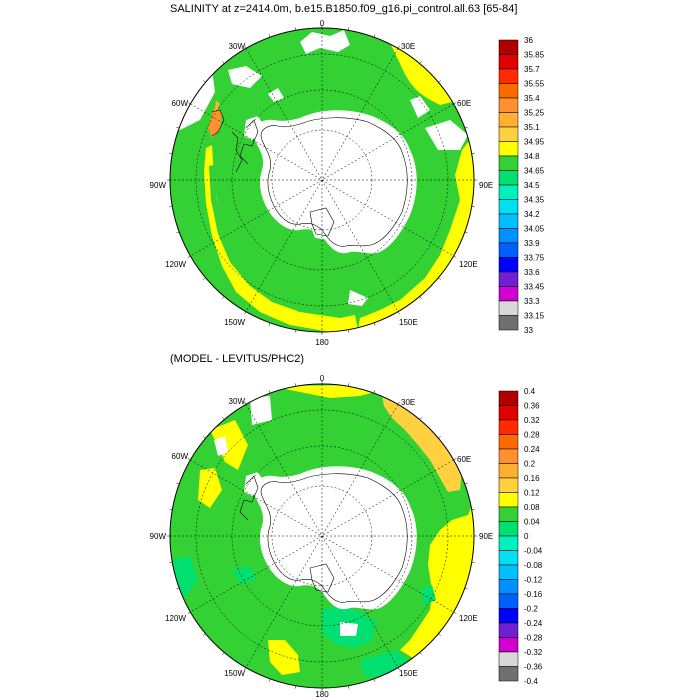  Describe the element at coordinates (532, 243) in the screenshot. I see `colorbar-label: 33.9` at that location.